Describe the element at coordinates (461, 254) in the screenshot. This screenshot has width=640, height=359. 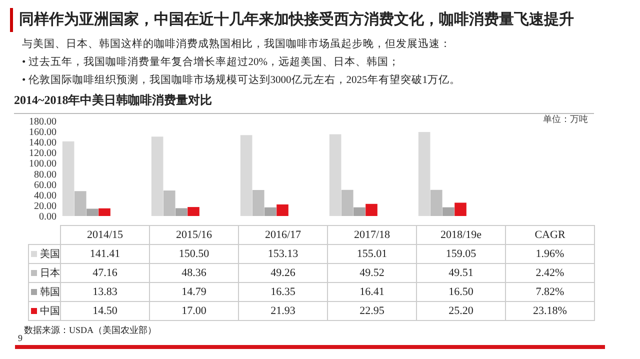
I see `data-label: 159.05` at that location.